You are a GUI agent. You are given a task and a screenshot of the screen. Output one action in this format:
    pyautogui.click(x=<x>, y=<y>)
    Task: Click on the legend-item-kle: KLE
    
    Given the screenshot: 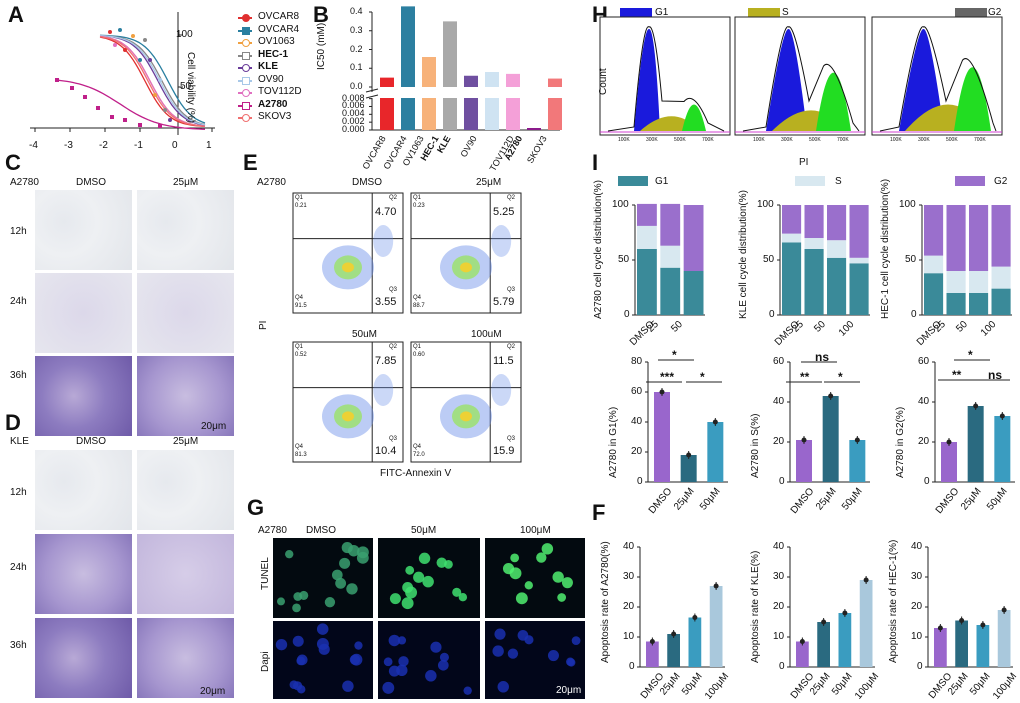 What is the action you would take?
    pyautogui.click(x=278, y=67)
    